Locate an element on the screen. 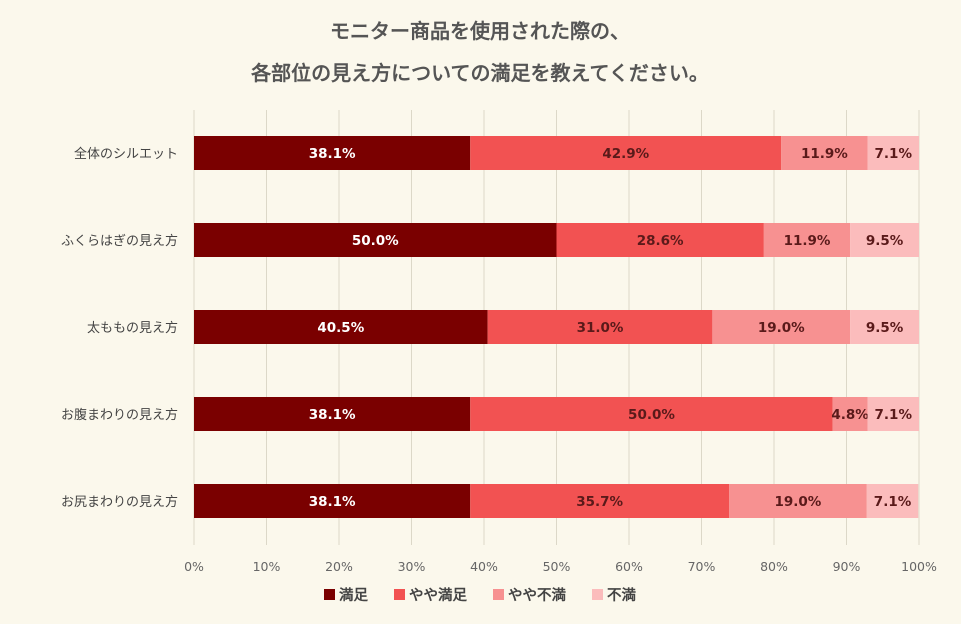  bar-data-label: 28.6% is located at coordinates (660, 241).